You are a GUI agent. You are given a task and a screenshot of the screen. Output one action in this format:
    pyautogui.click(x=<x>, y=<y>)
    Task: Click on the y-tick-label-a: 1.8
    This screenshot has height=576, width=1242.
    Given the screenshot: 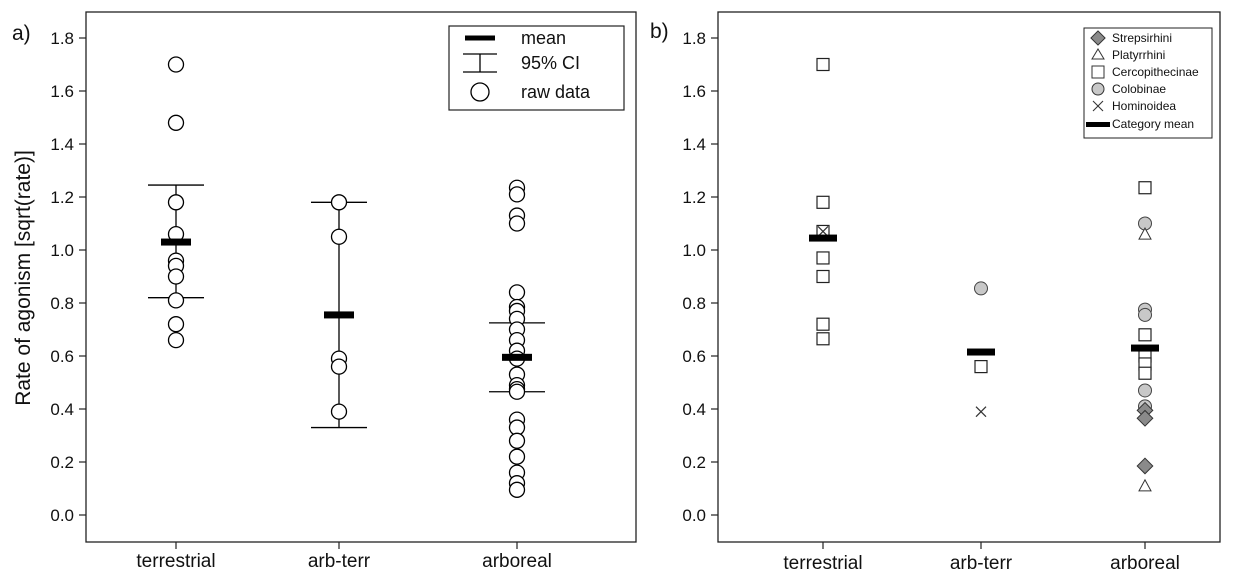 What is the action you would take?
    pyautogui.click(x=62, y=38)
    